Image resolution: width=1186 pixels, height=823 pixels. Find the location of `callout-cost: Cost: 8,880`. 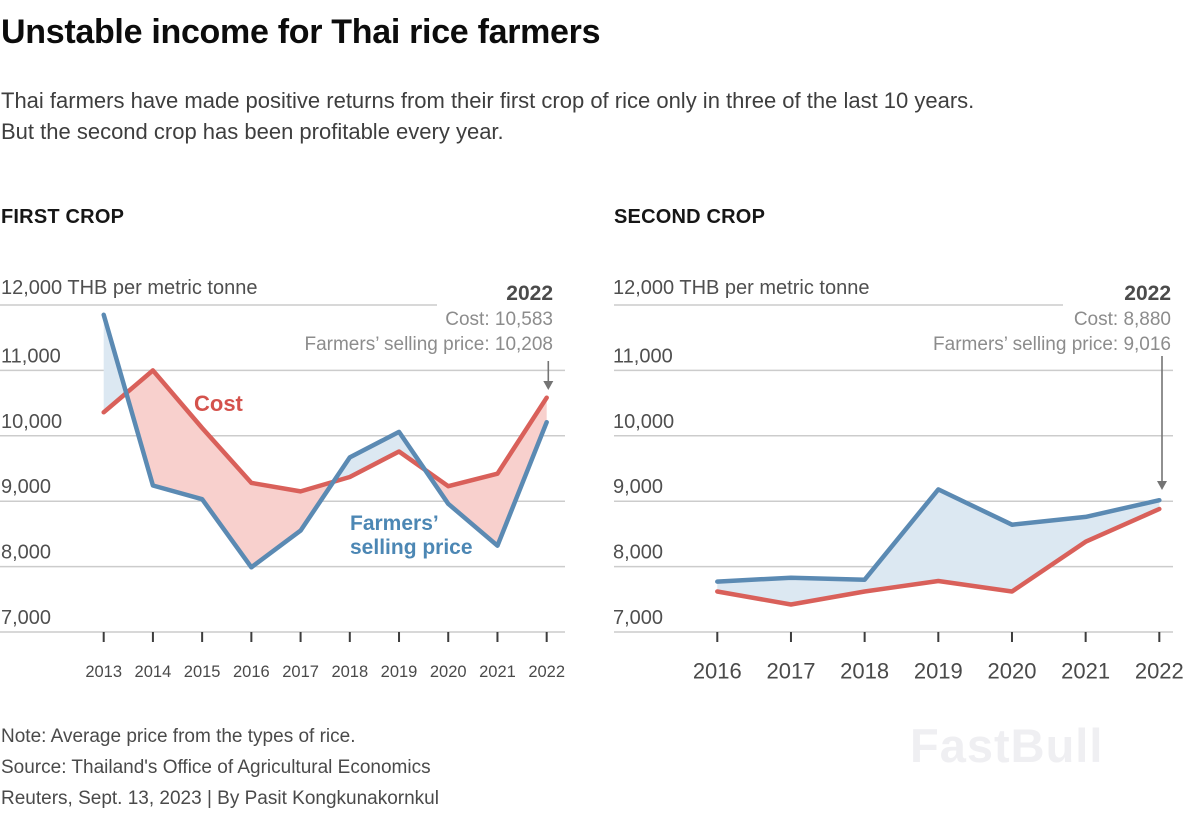

callout-cost: Cost: 8,880 is located at coordinates (1122, 319).